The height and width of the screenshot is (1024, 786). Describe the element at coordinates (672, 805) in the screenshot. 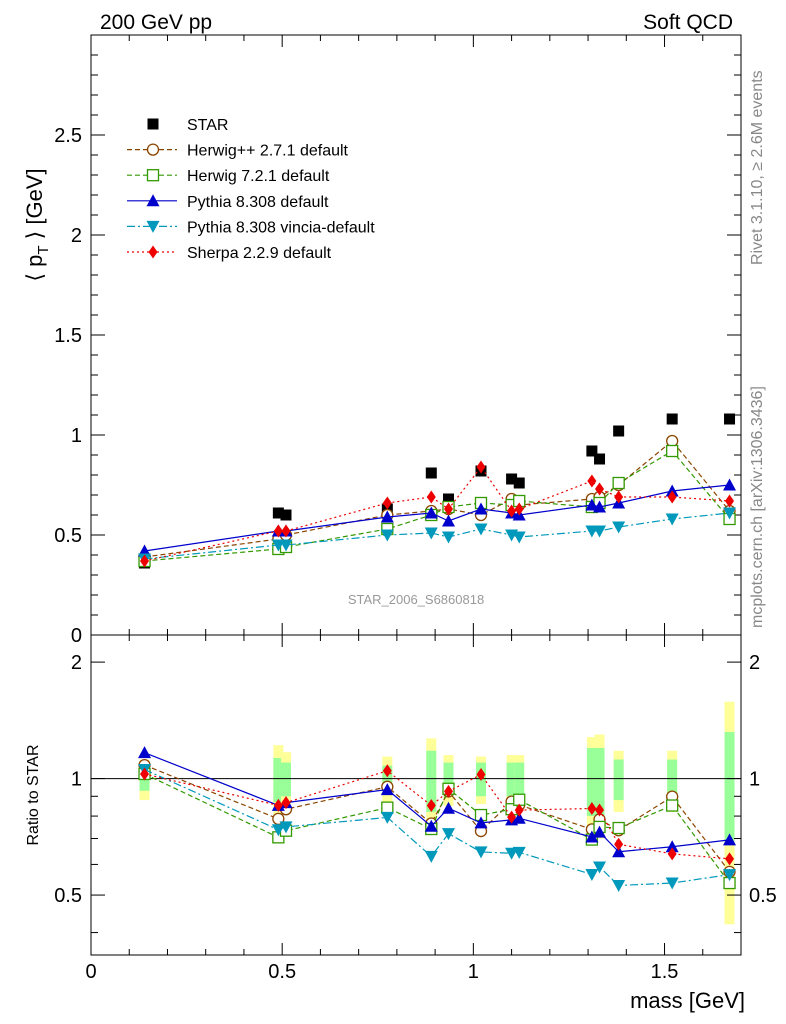

I see `ratio-point-herwig-7-2-1-default` at that location.